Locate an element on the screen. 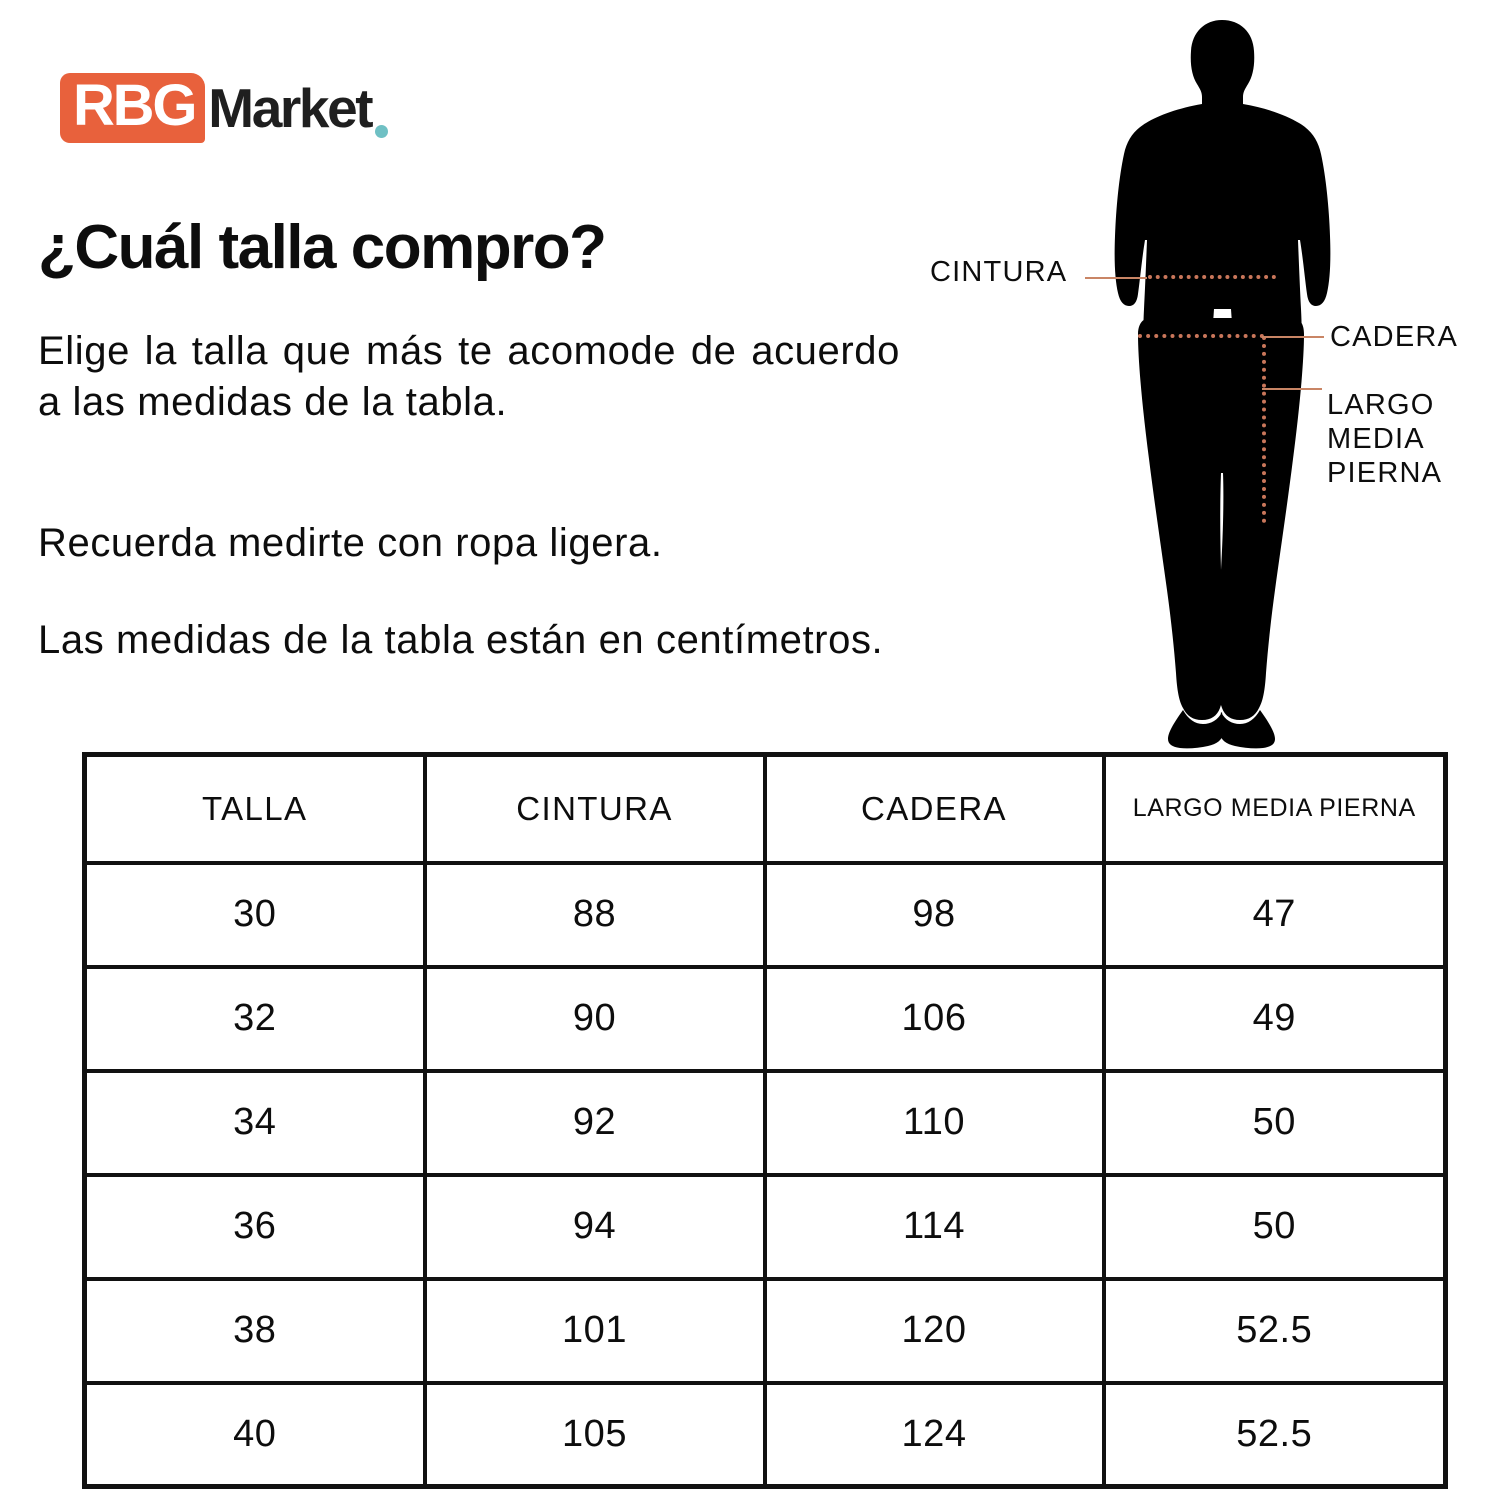  cell-cintura: 94 is located at coordinates (594, 1226).